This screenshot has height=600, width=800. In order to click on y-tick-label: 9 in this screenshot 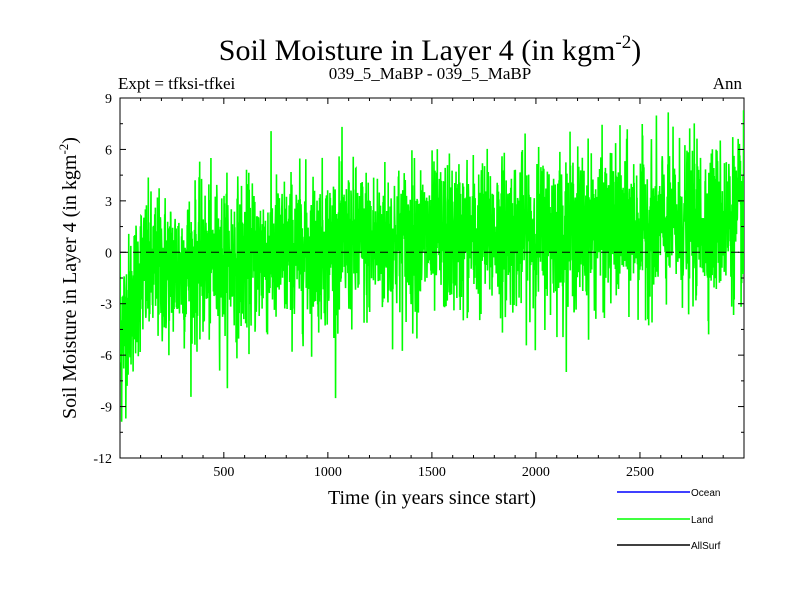, I will do `click(108, 99)`.